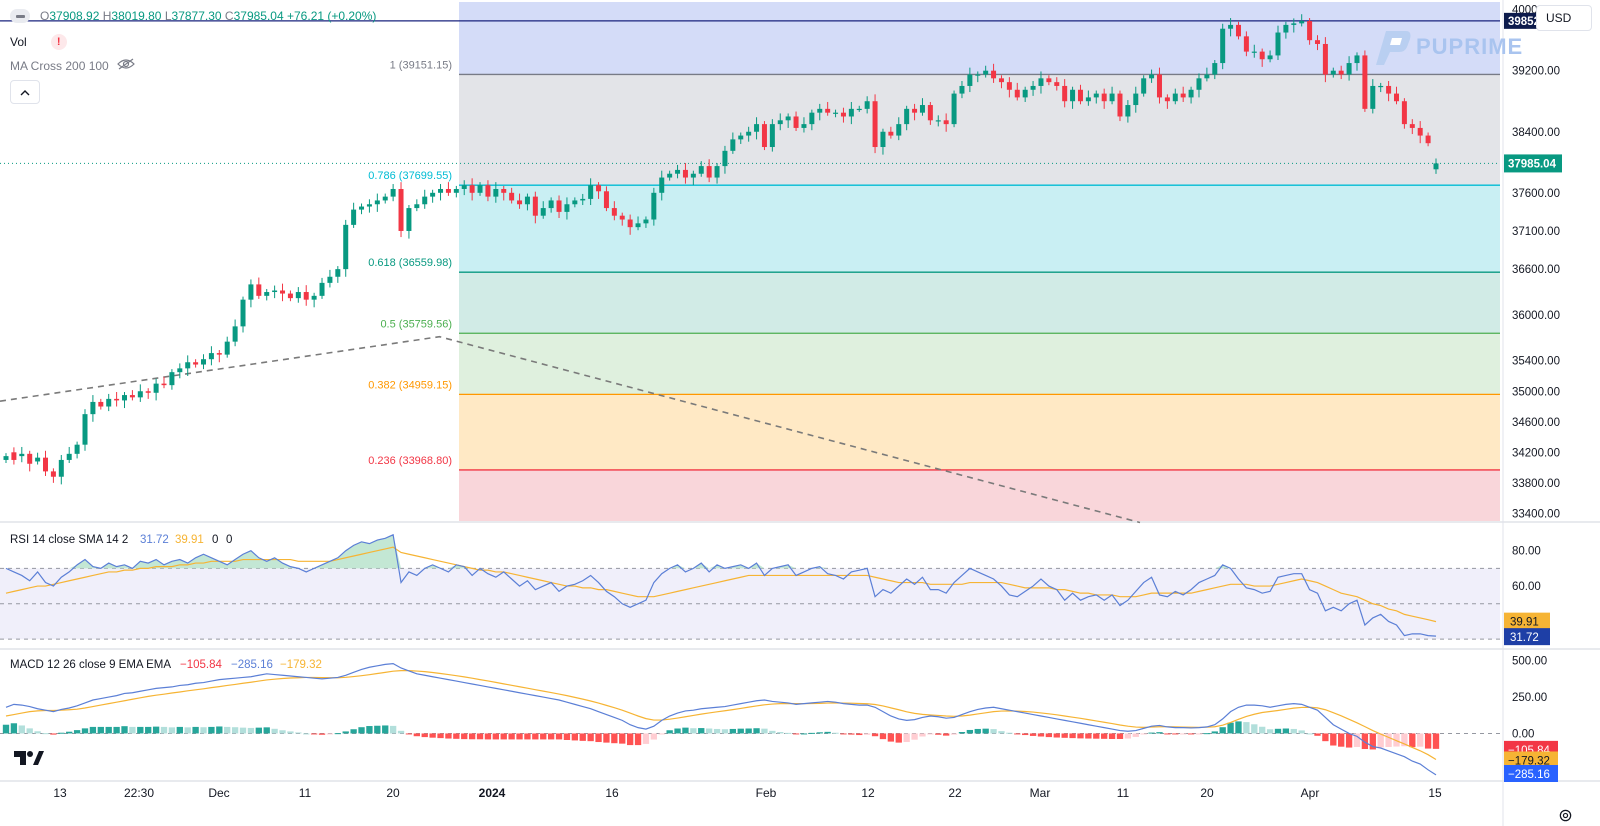  Describe the element at coordinates (416, 324) in the screenshot. I see `fib-level-label-0.5: 0.5 (35759.56)` at that location.